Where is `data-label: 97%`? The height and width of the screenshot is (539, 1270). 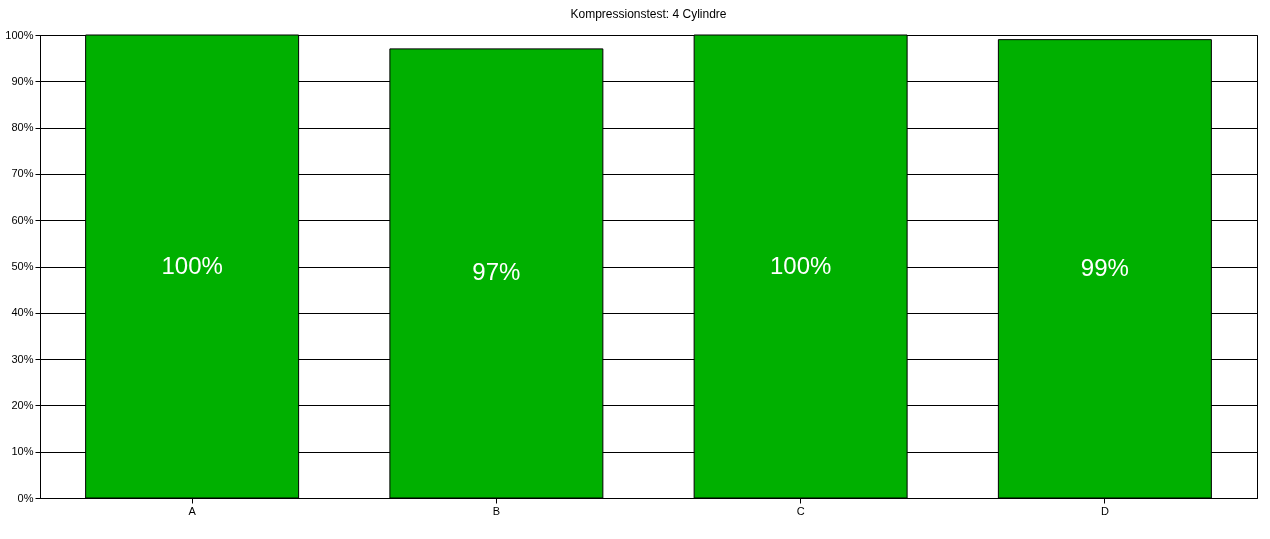 data-label: 97% is located at coordinates (496, 272).